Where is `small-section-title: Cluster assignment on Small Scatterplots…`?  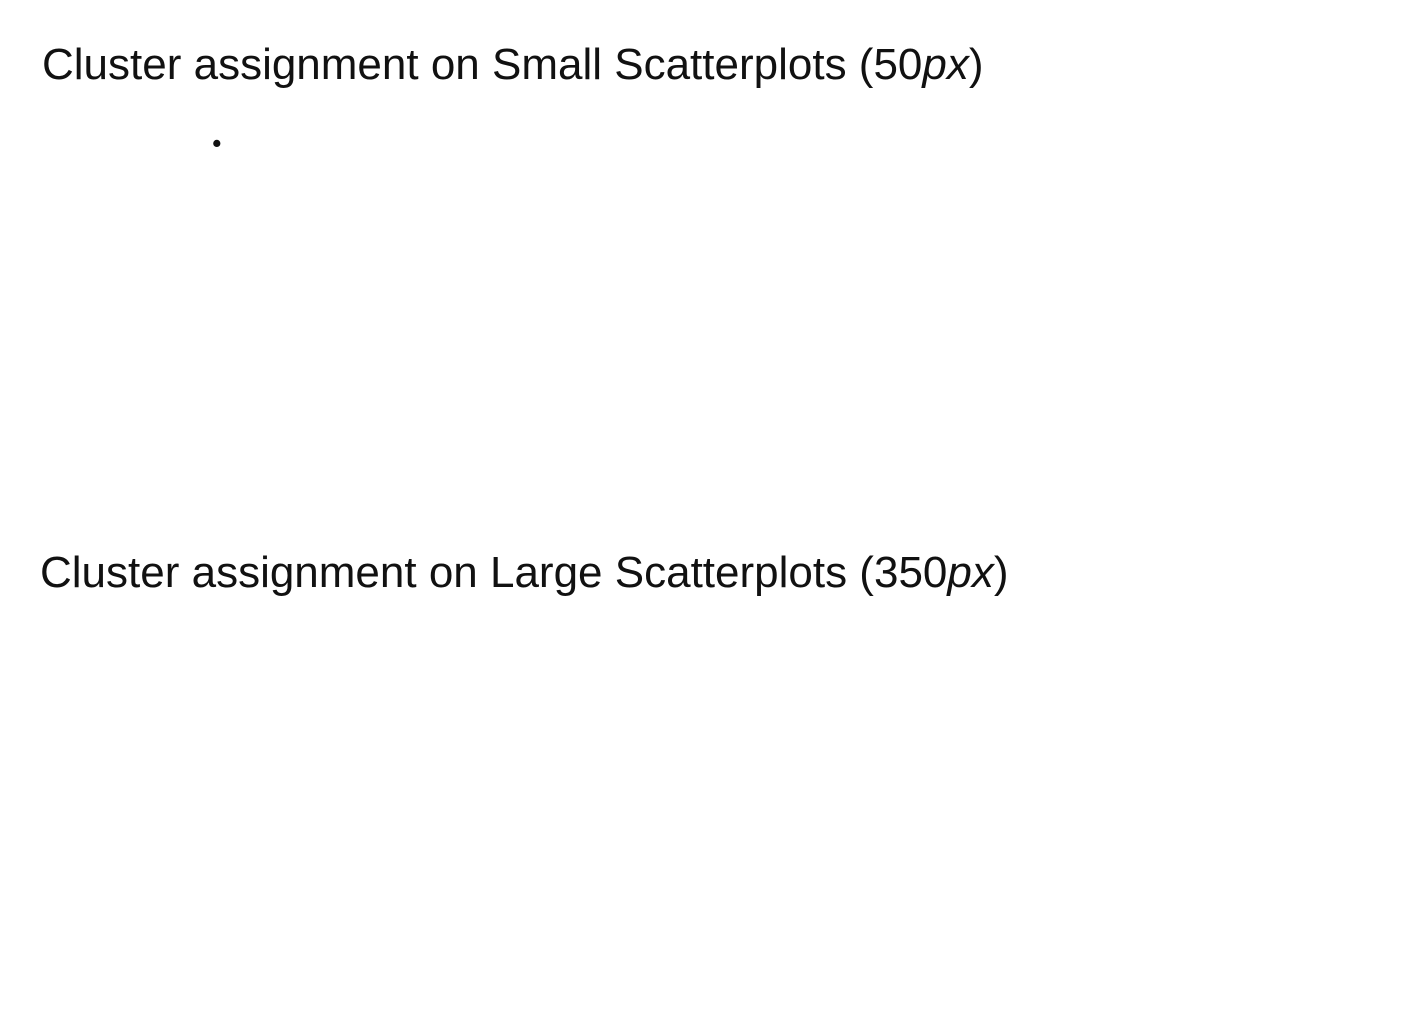
small-section-title: Cluster assignment on Small Scatterplots… is located at coordinates (513, 64).